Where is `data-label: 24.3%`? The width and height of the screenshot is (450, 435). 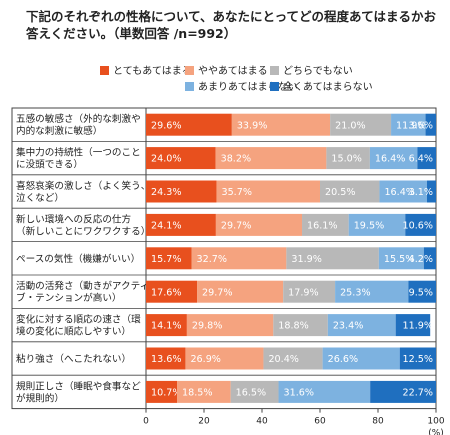 data-label: 24.3% is located at coordinates (166, 192).